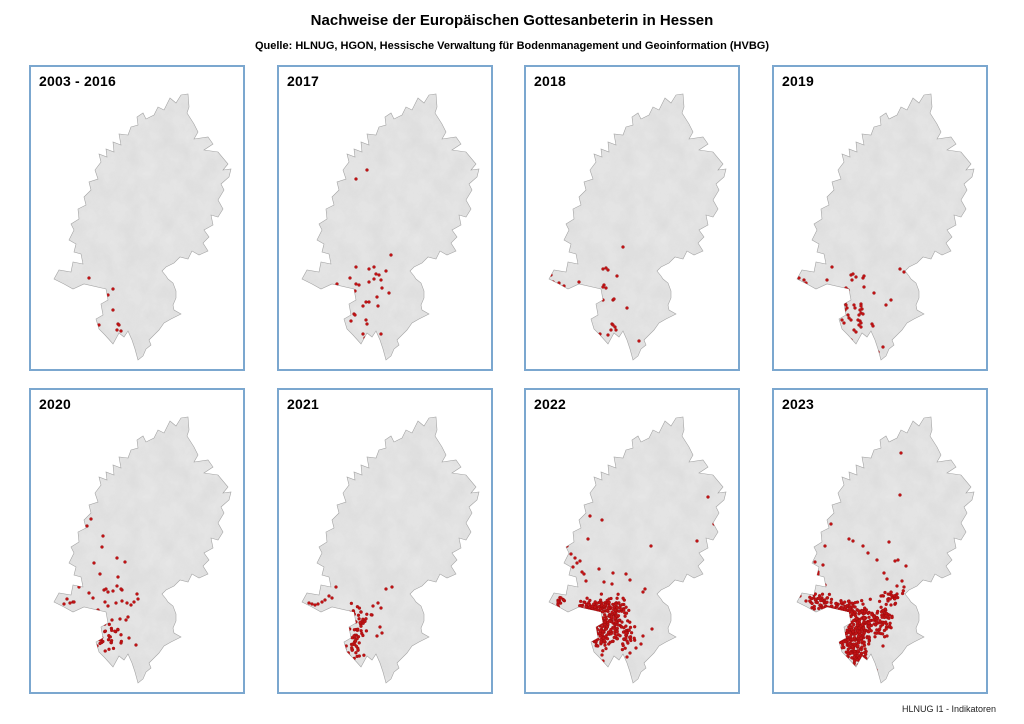 Image resolution: width=1024 pixels, height=724 pixels. I want to click on panel-year-label: 2003 - 2016, so click(77, 81).